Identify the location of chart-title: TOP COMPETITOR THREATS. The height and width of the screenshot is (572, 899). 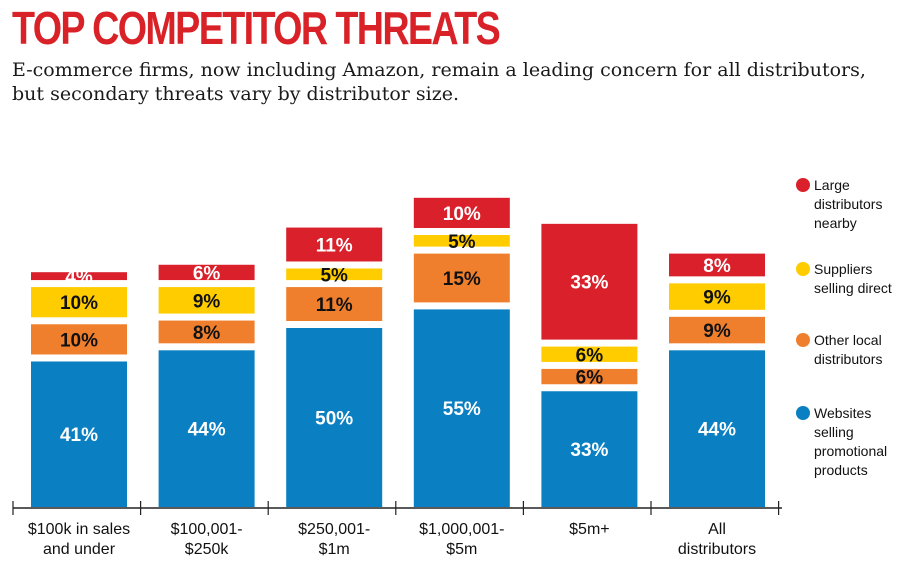
(256, 28).